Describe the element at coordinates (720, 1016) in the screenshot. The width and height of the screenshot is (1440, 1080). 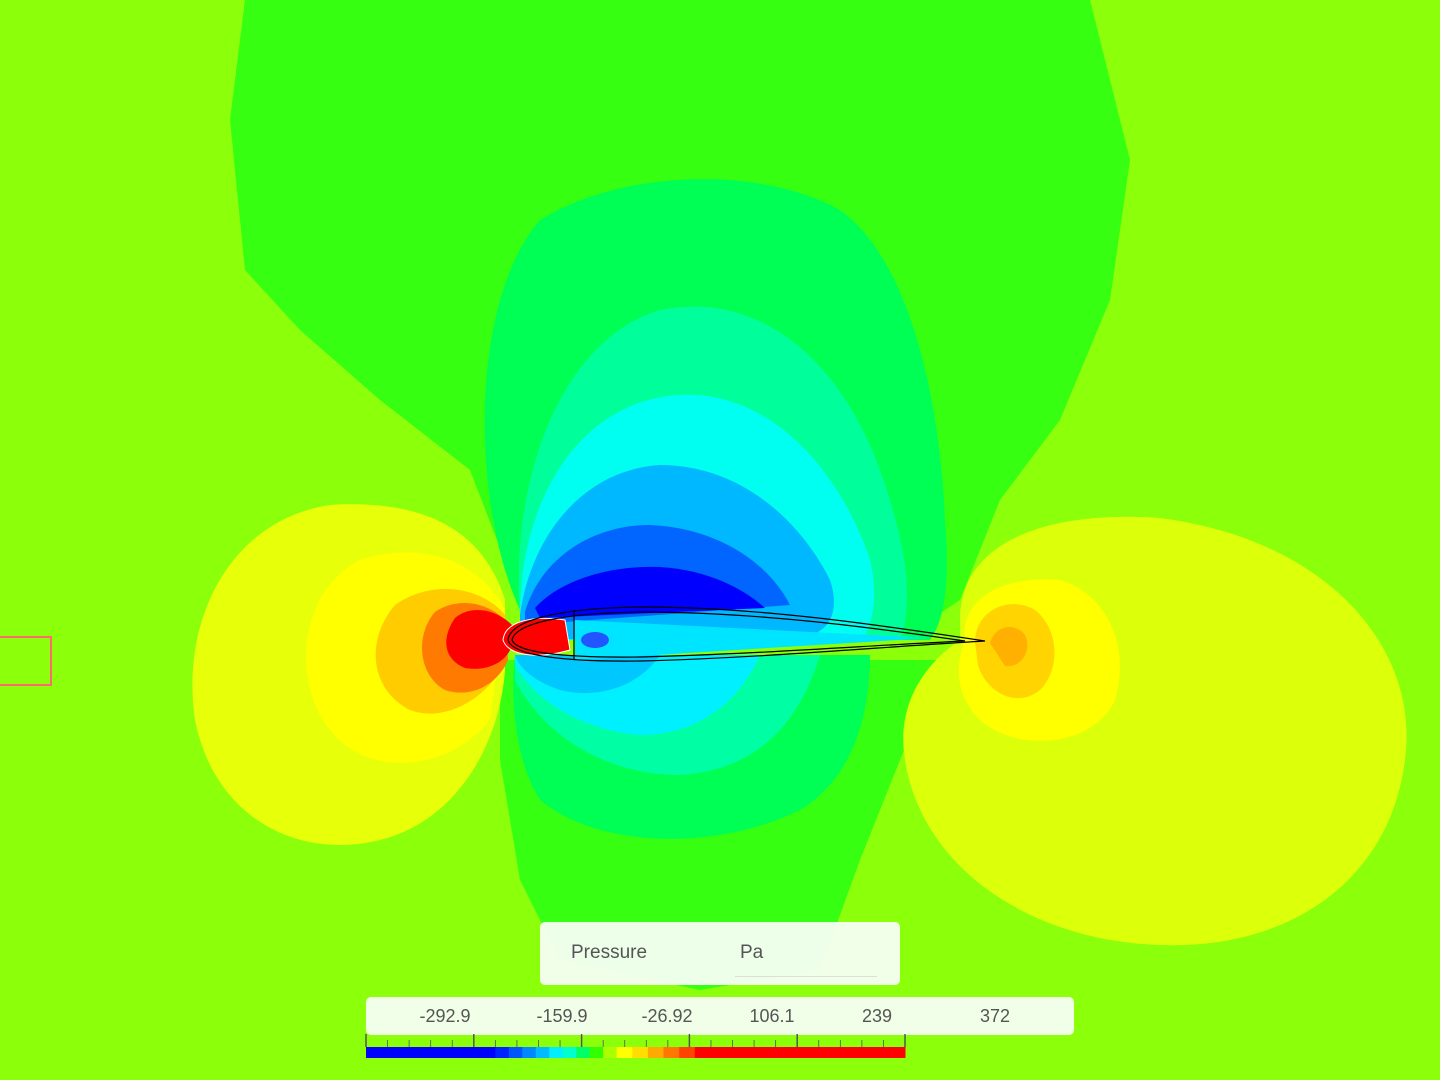
I see `legend-tick-labels: -292.9 -159.9 -26.92 106.1 239 372` at that location.